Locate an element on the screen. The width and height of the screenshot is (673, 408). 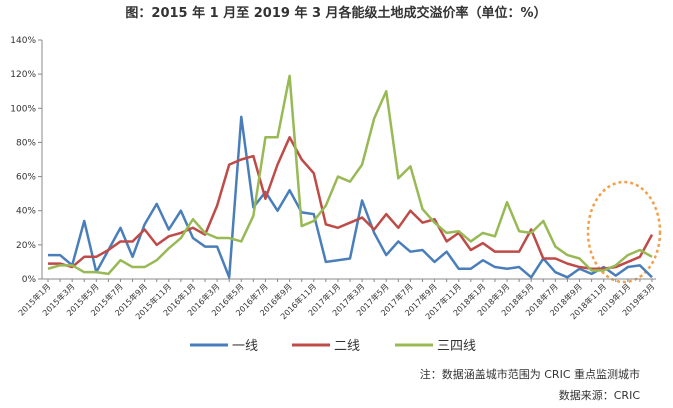
chart-title: 图：2015 年 1 月至 2019 年 3 月各能级土地成交溢价率（单位：%） is located at coordinates (335, 13).